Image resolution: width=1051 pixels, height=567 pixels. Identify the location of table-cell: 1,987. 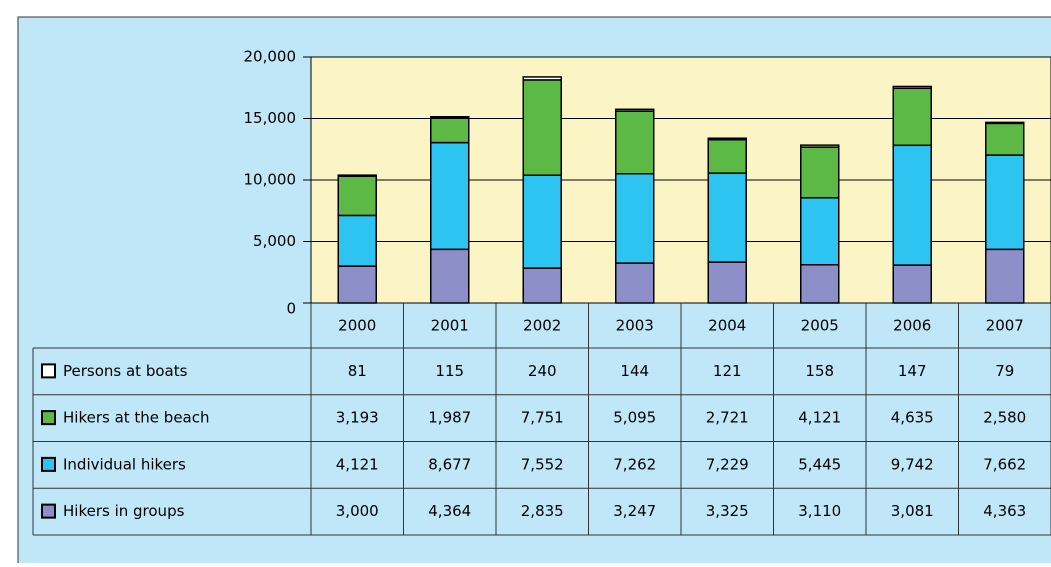
(449, 418).